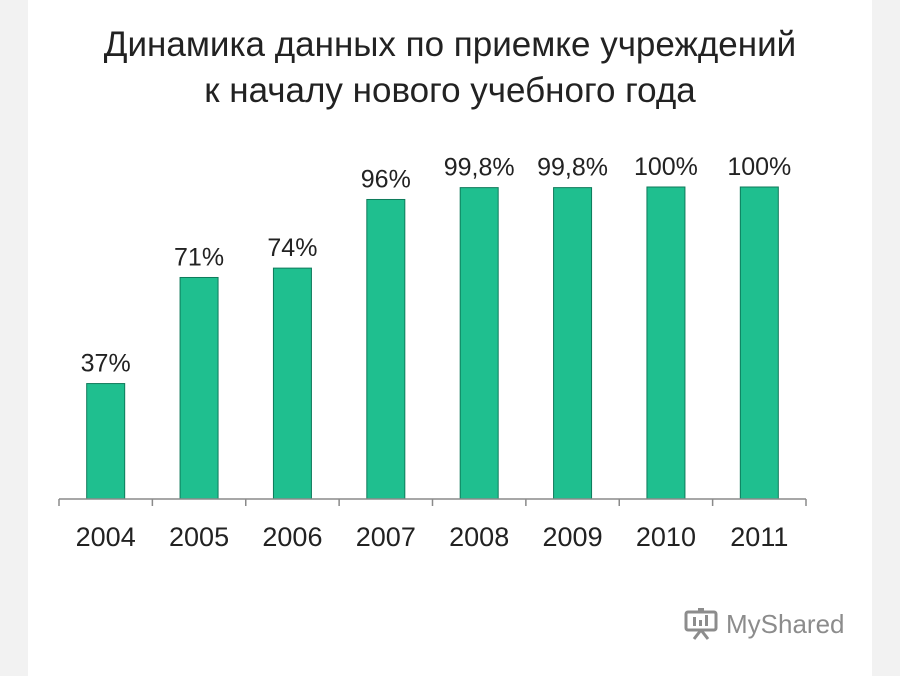 Image resolution: width=900 pixels, height=676 pixels. What do you see at coordinates (573, 537) in the screenshot?
I see `x-tick-label-2009: 2009` at bounding box center [573, 537].